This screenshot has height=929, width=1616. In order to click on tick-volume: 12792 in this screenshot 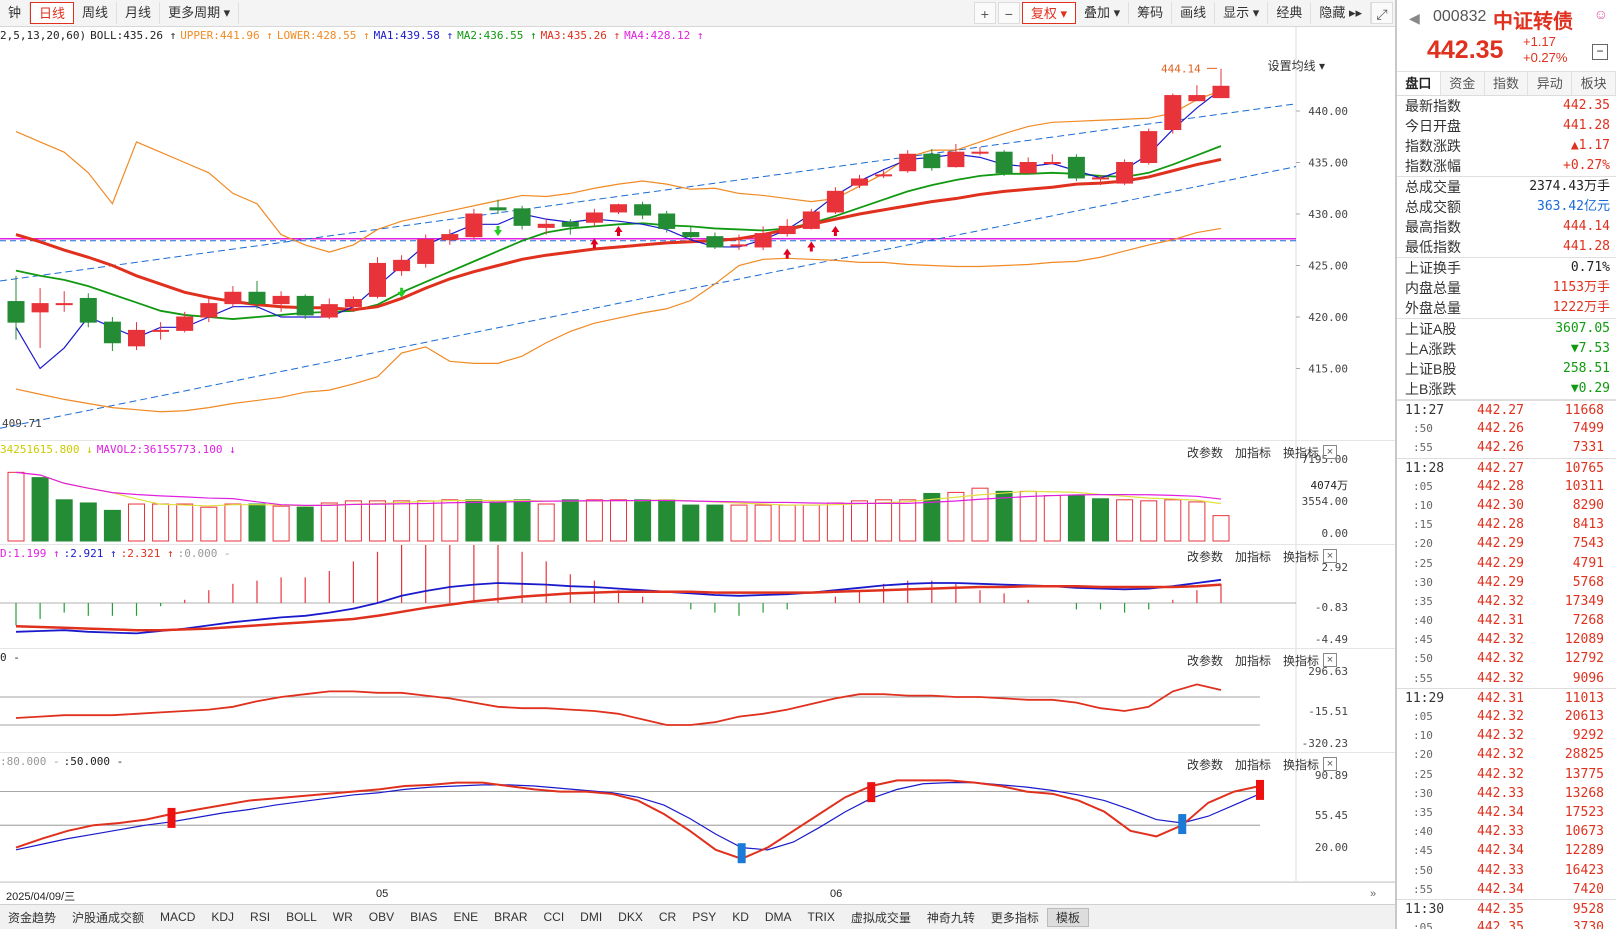, I will do `click(1584, 659)`.